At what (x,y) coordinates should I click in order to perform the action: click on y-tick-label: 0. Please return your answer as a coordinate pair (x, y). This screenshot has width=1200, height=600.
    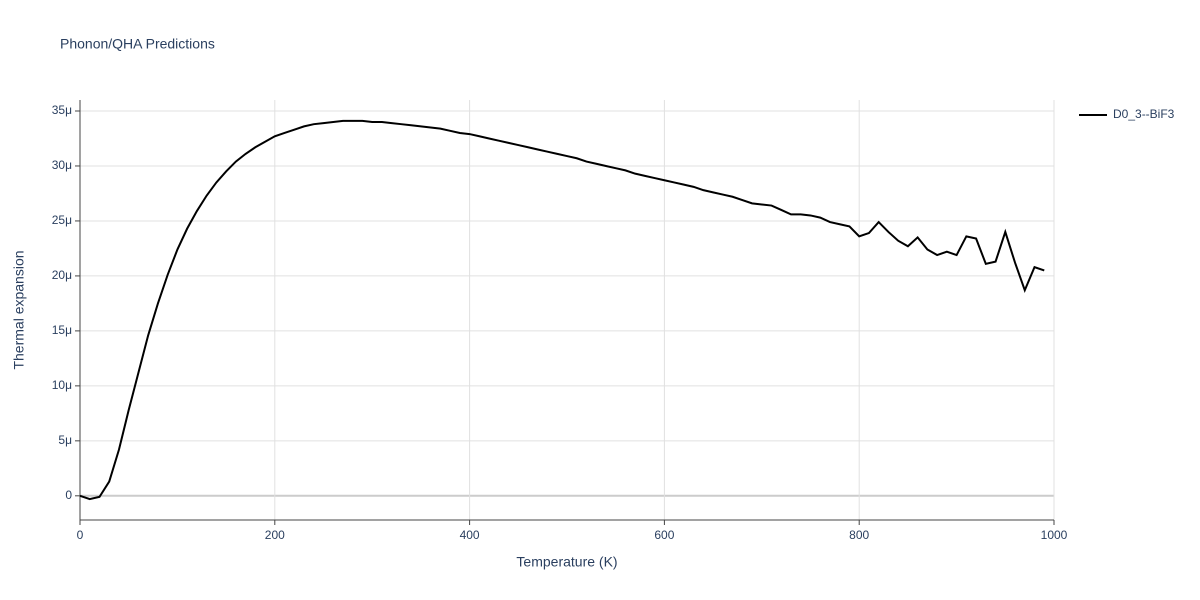
    Looking at the image, I should click on (68, 495).